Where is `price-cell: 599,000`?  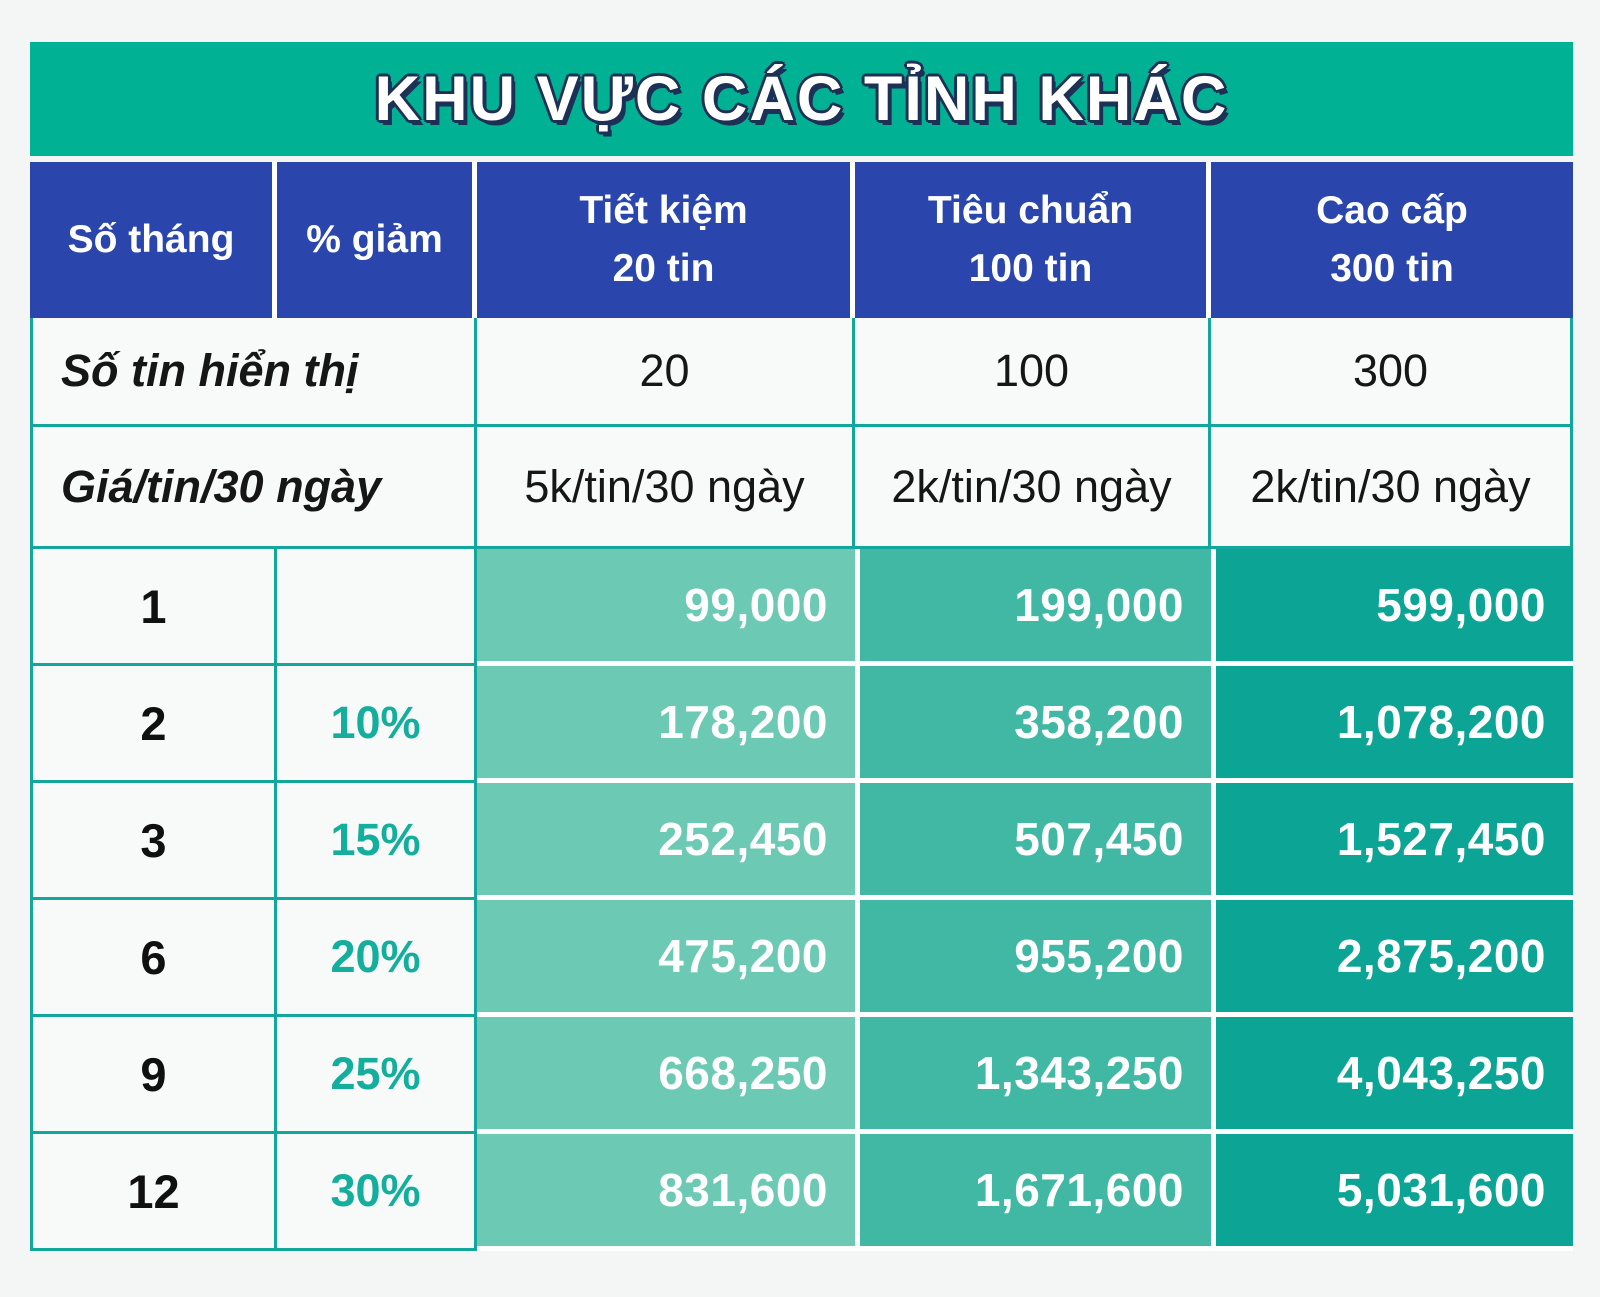
price-cell: 599,000 is located at coordinates (1392, 607).